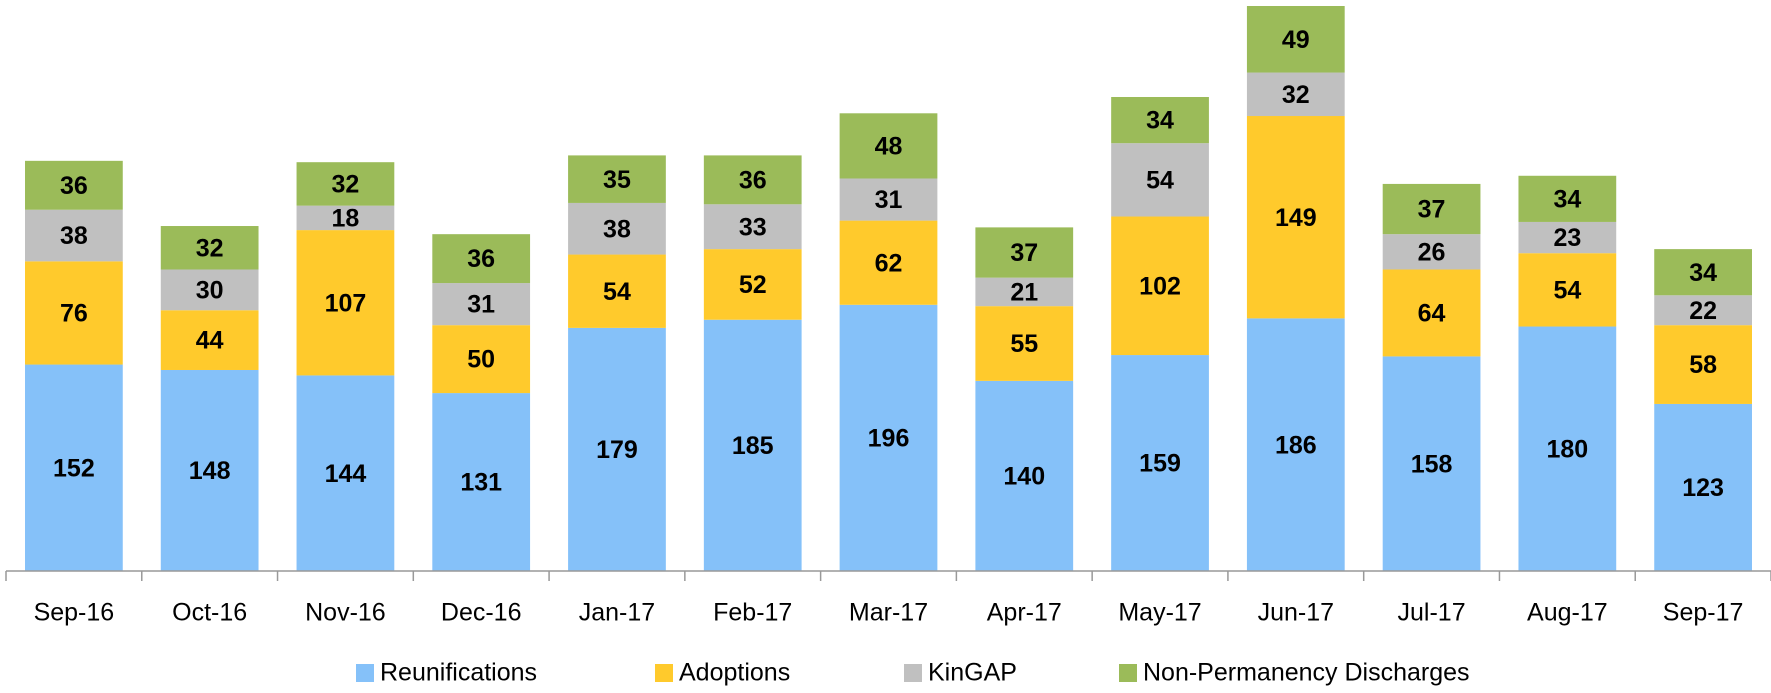 This screenshot has width=1771, height=693. I want to click on legend-label: Reunifications, so click(458, 673).